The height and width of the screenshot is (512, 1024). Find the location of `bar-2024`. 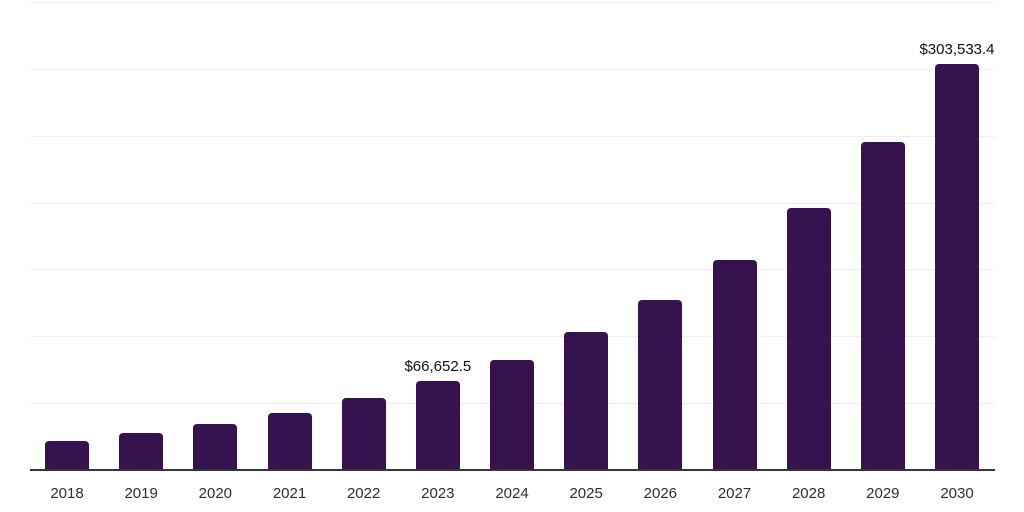

bar-2024 is located at coordinates (512, 415).